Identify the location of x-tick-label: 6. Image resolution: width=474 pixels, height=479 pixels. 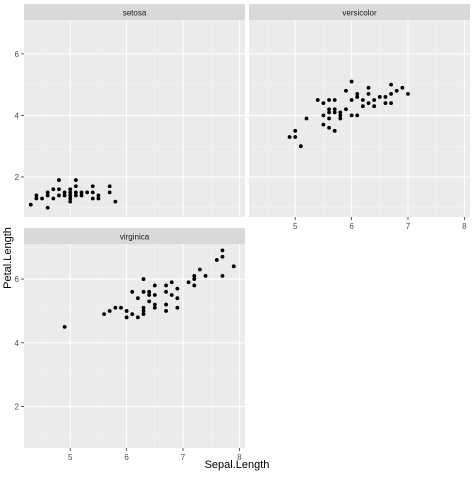
(126, 457).